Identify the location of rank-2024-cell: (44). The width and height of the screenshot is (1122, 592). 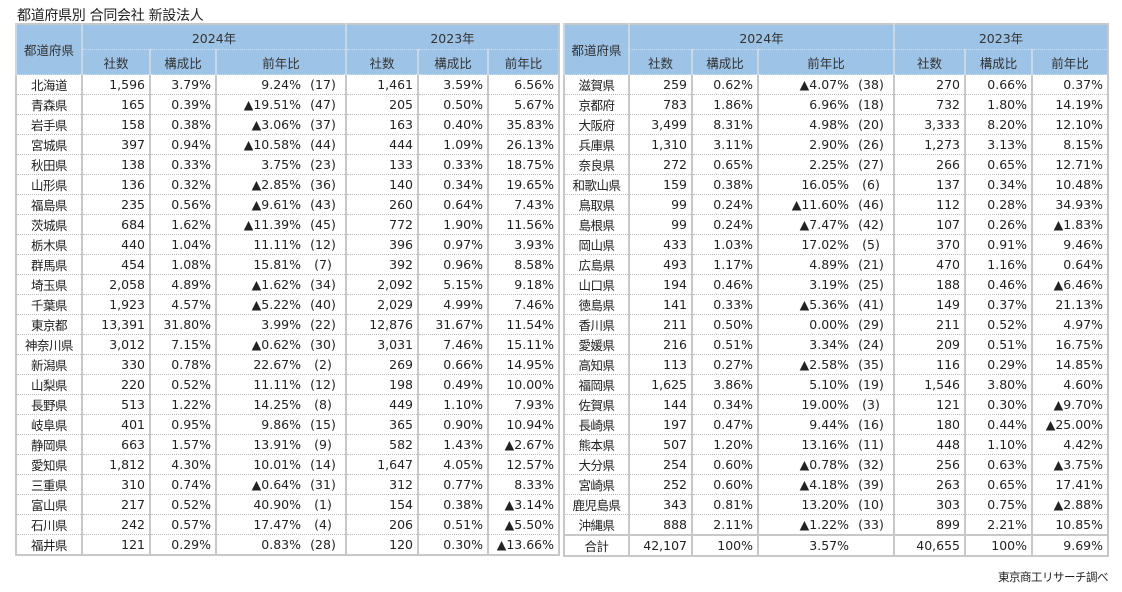
(323, 144).